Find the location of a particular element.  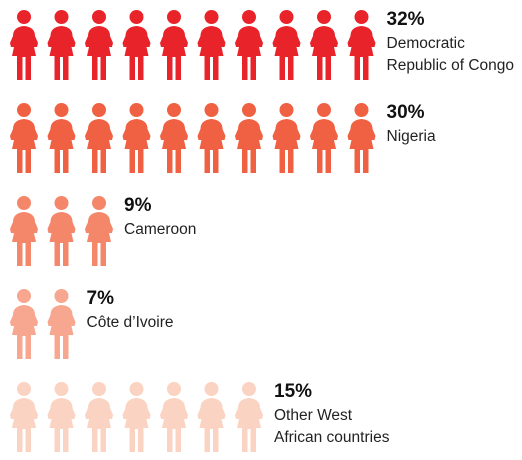

category-row: 15% Other West African countries is located at coordinates (200, 416).